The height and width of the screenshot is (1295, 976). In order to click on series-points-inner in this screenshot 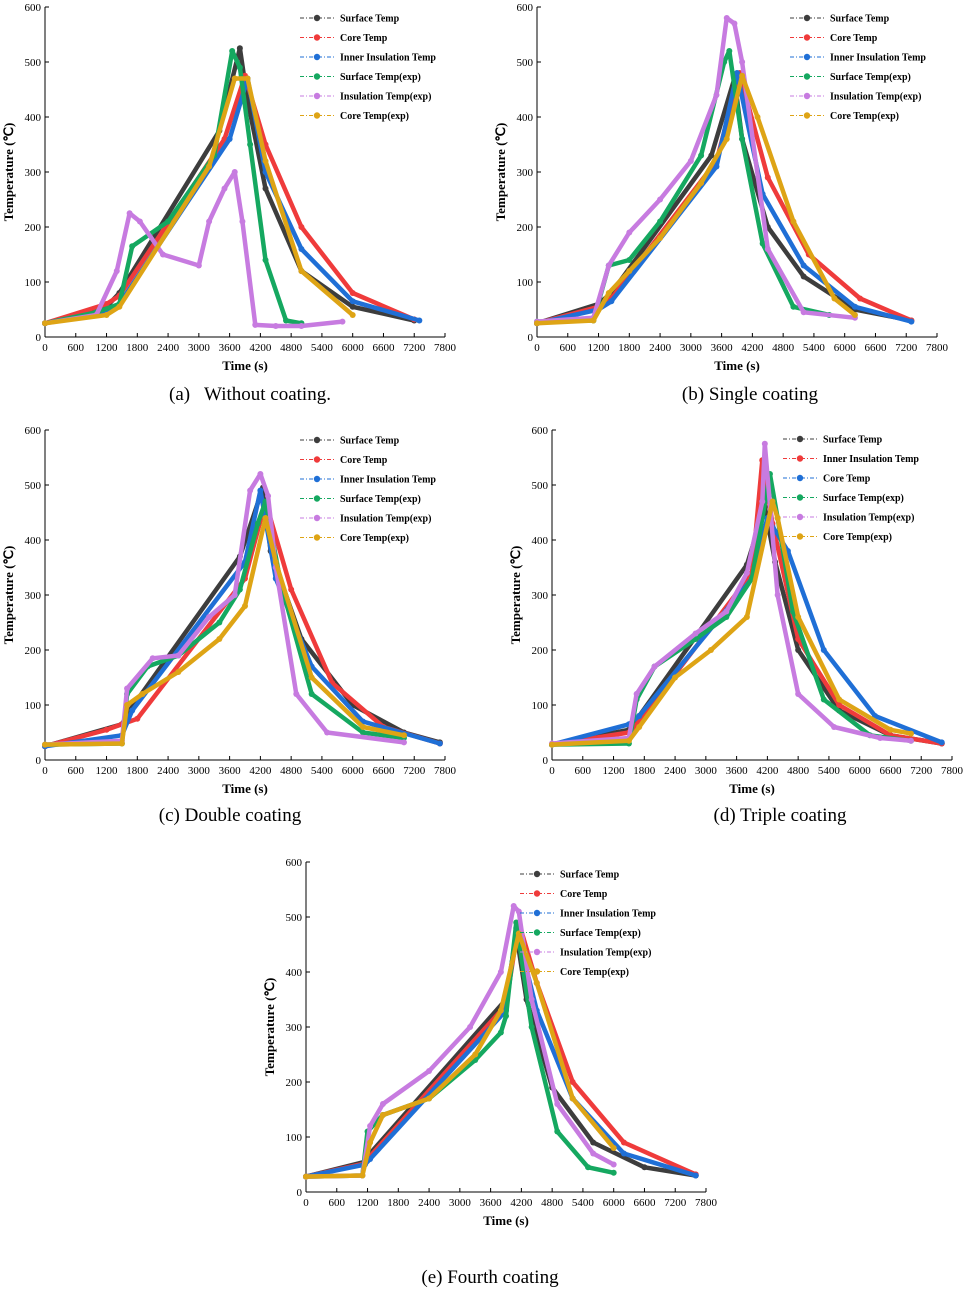, I will do `click(242, 618)`.